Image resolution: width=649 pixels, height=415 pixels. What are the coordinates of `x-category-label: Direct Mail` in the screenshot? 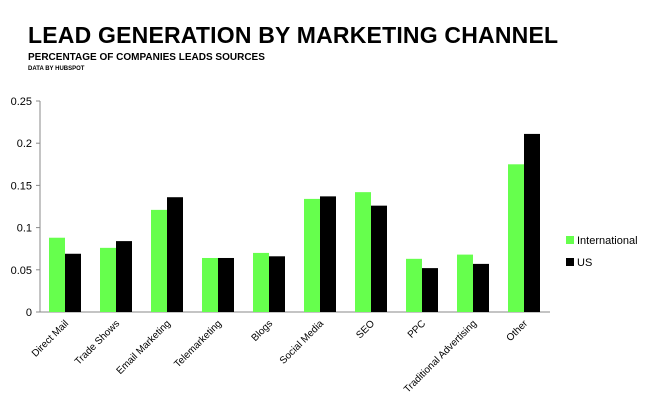 It's located at (50, 338).